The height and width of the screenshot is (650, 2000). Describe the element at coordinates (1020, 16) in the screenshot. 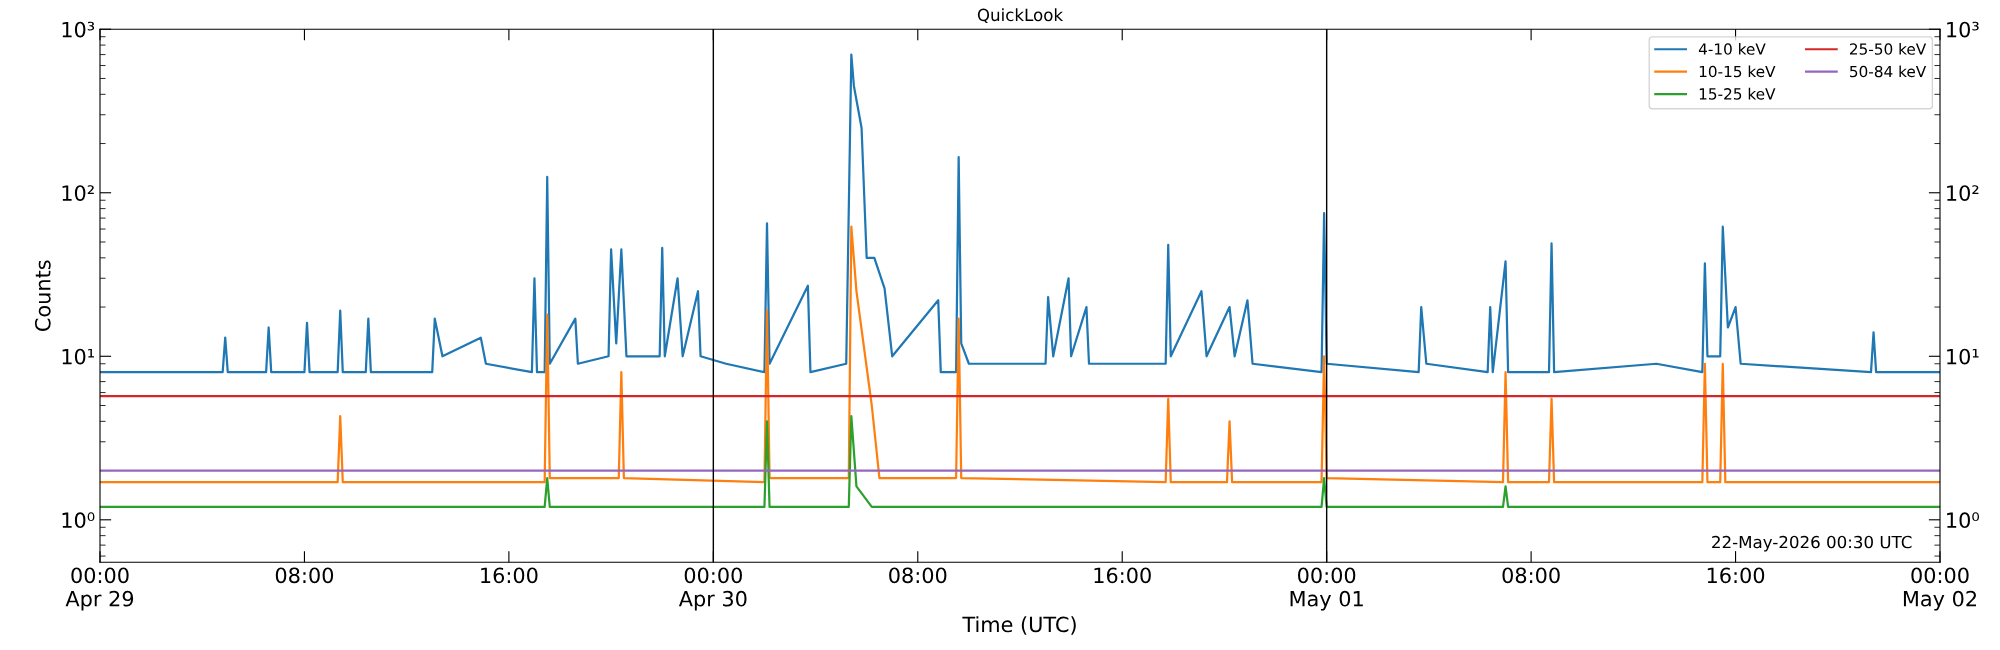

I see `chart-title: QuickLook` at that location.